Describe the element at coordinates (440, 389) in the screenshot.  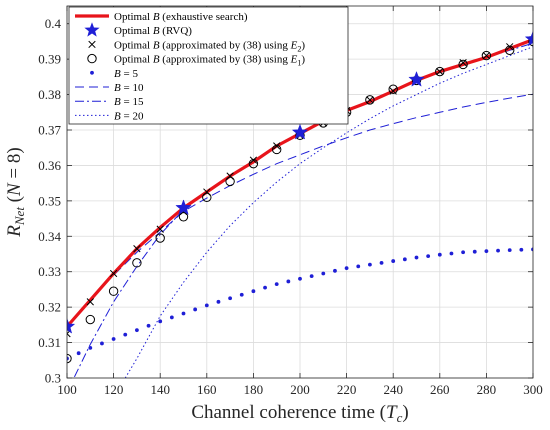
I see `x-tick-label: 260` at that location.